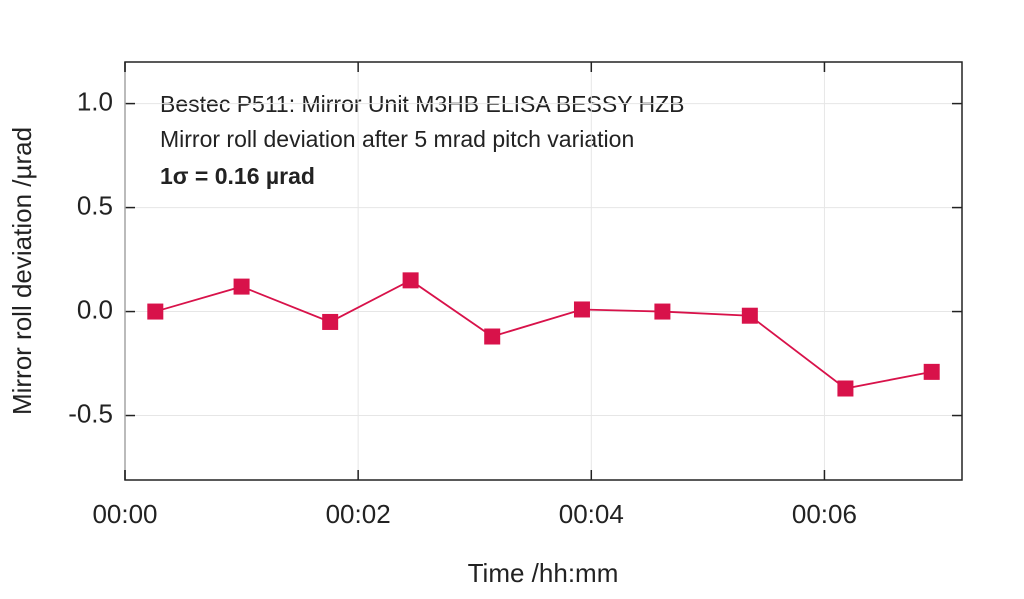  I want to click on y-tick-label: 0.0, so click(95, 309).